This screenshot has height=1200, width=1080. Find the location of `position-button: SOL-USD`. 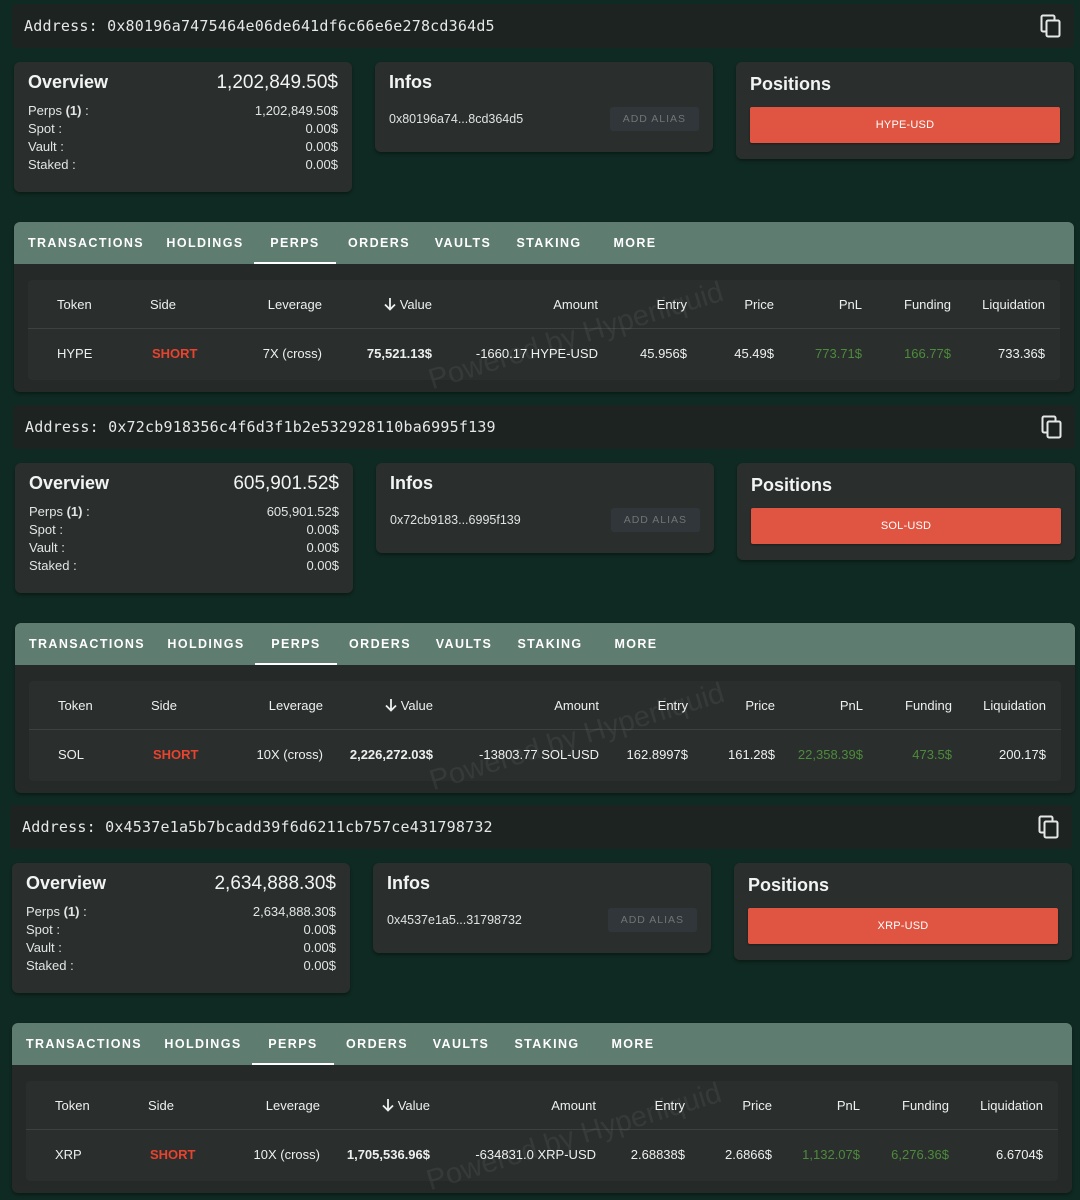

position-button: SOL-USD is located at coordinates (906, 526).